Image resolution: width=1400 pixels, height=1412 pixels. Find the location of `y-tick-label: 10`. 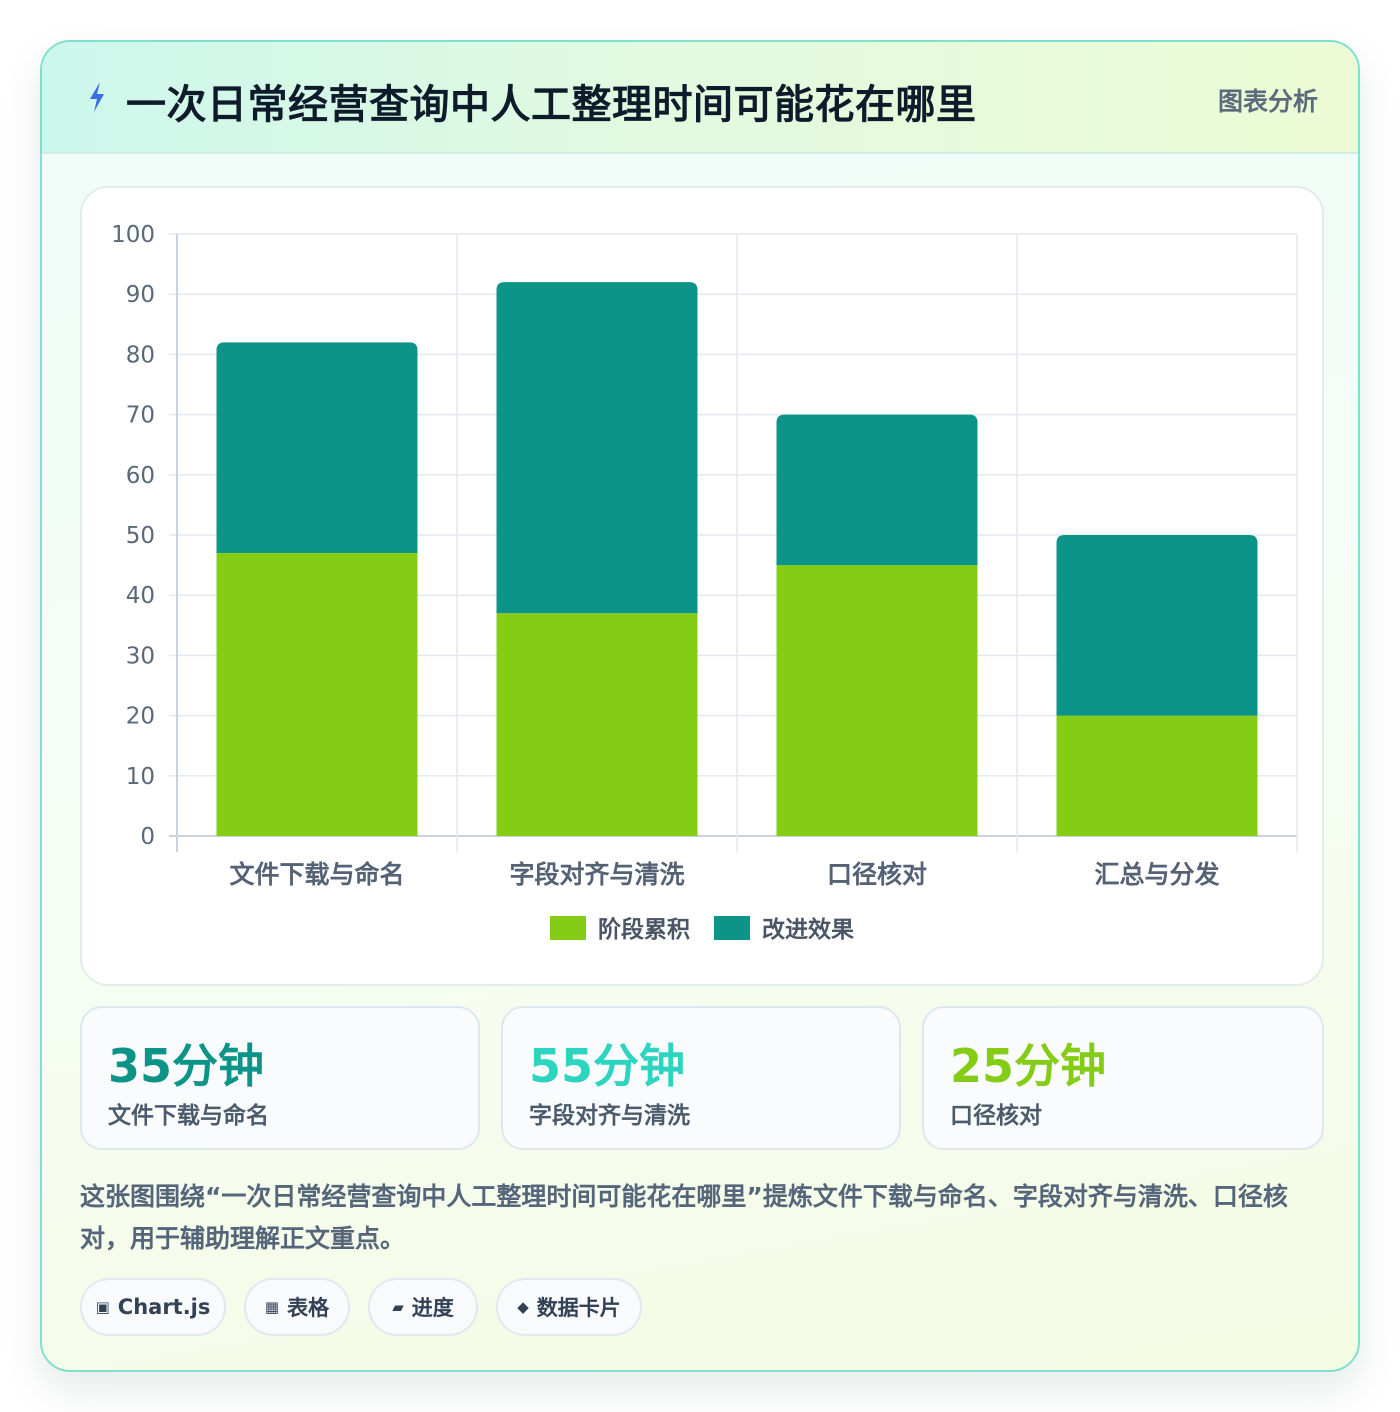

y-tick-label: 10 is located at coordinates (140, 777).